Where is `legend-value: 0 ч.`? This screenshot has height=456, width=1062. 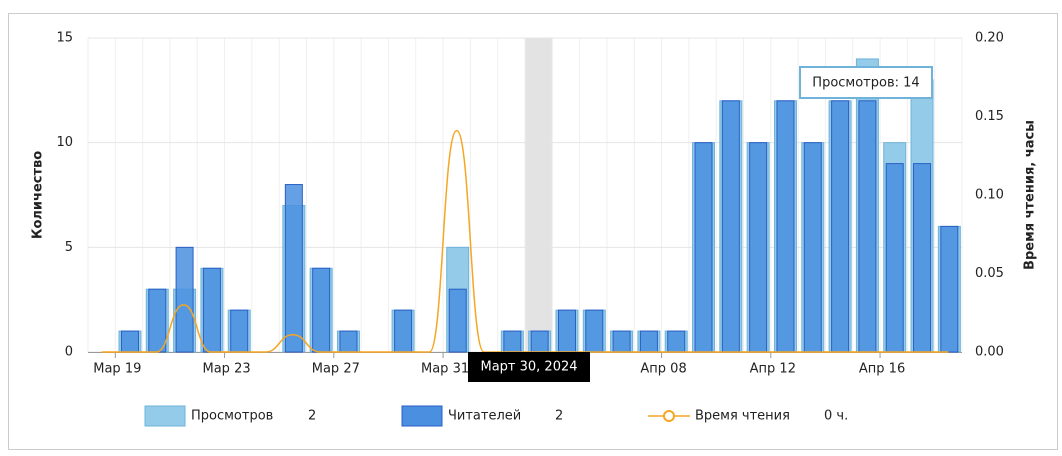 legend-value: 0 ч. is located at coordinates (836, 416).